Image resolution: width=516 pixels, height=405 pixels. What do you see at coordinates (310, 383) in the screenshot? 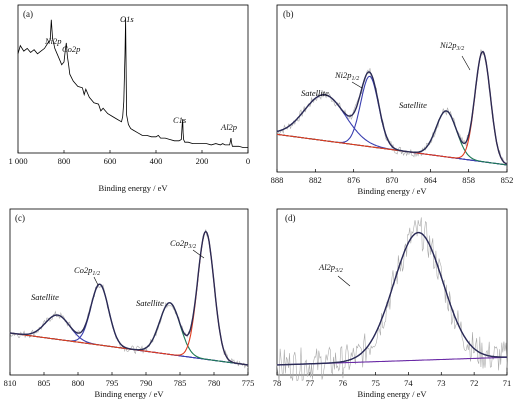
I see `x-tick-label: 77` at bounding box center [310, 383].